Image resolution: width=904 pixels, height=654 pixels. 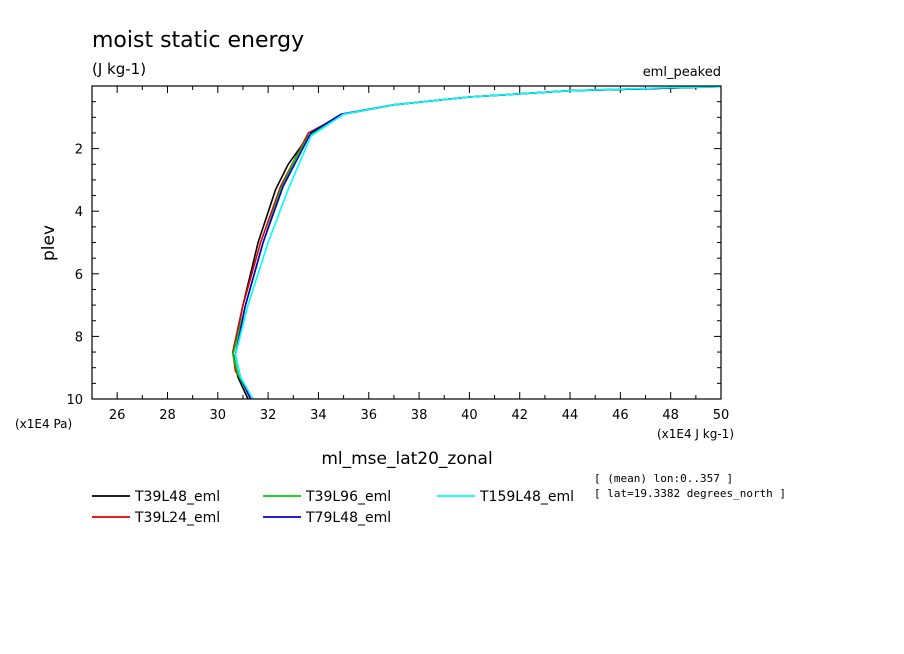 What do you see at coordinates (43, 424) in the screenshot?
I see `y-units: (x1E4 Pa)` at bounding box center [43, 424].